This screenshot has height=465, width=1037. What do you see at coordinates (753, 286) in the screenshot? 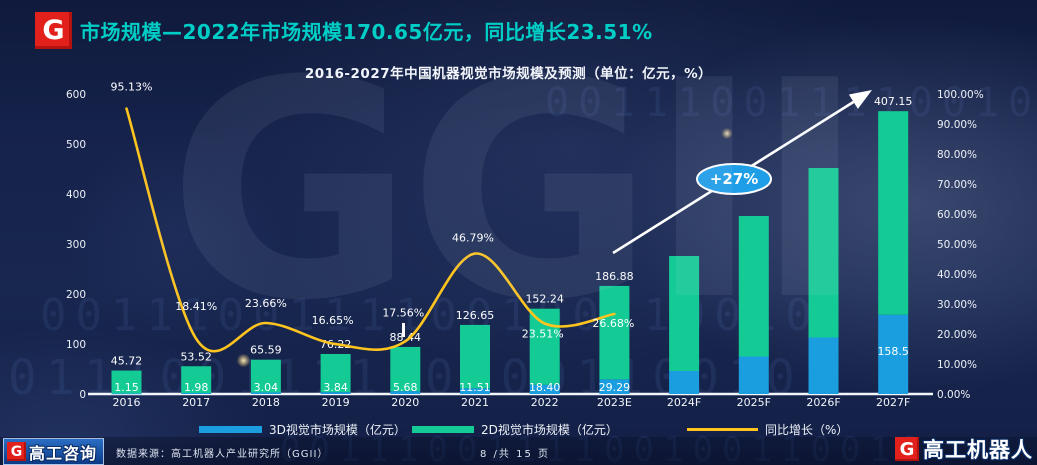
I see `bar-2d-2025F` at bounding box center [753, 286].